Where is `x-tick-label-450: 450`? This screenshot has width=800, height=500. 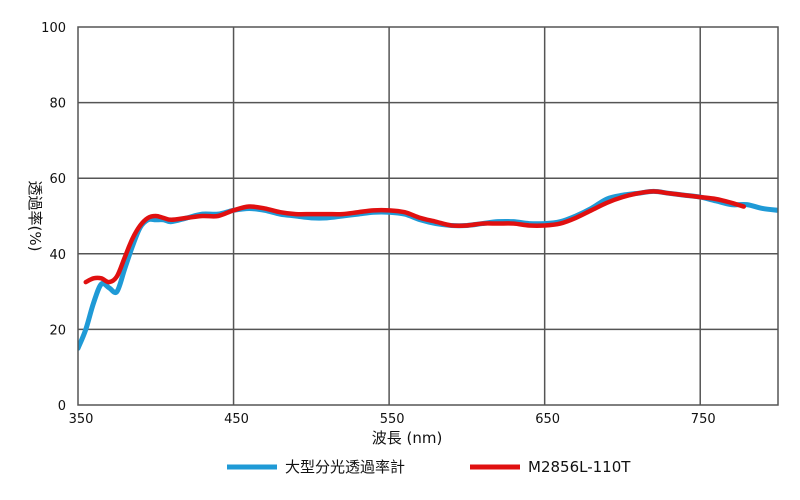 x-tick-label-450: 450 is located at coordinates (236, 419).